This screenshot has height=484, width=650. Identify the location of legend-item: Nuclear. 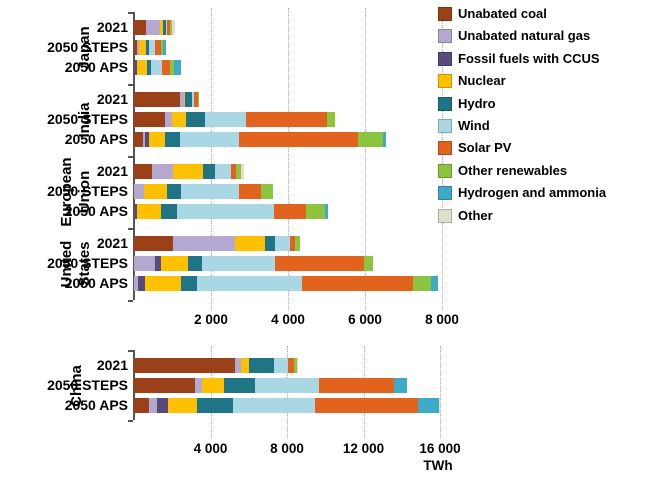
(522, 81).